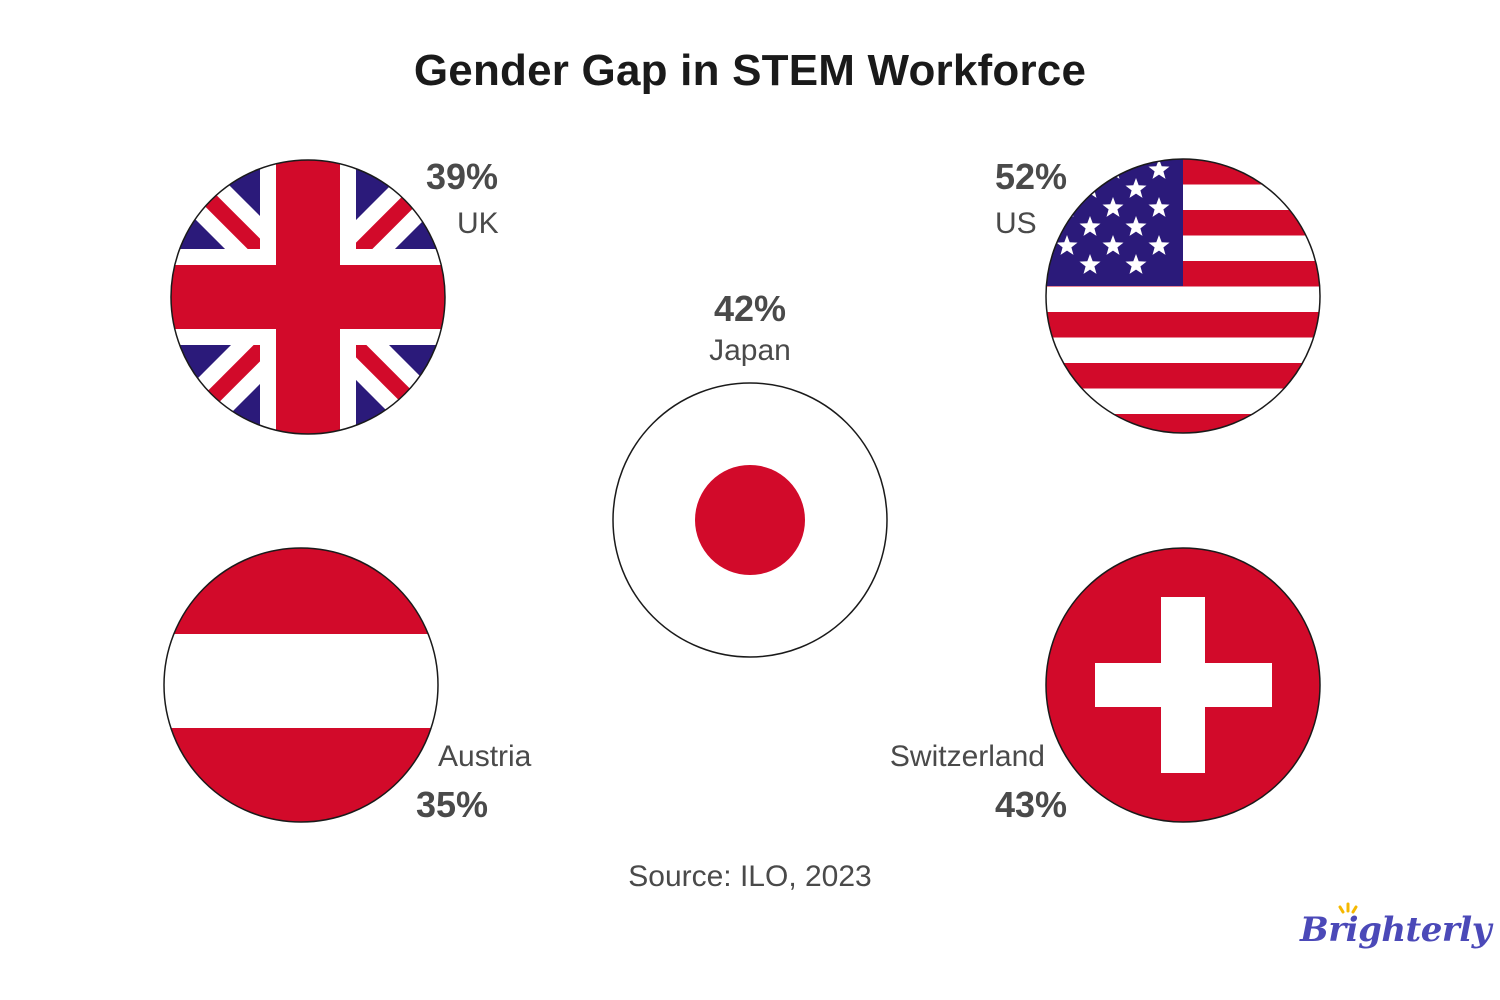  I want to click on japan-label: Japan, so click(750, 350).